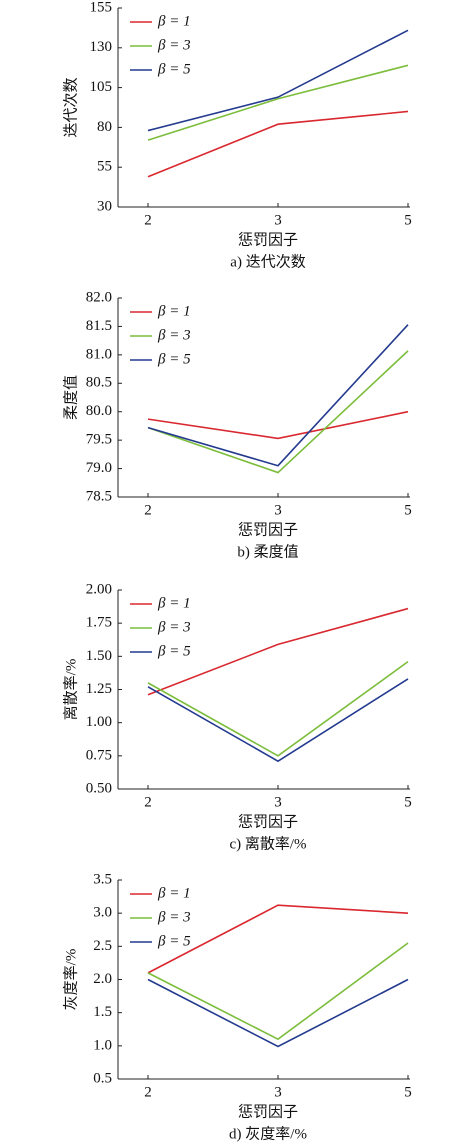 The width and height of the screenshot is (474, 1146). Describe the element at coordinates (267, 261) in the screenshot. I see `caption: a) 迭代次数` at that location.